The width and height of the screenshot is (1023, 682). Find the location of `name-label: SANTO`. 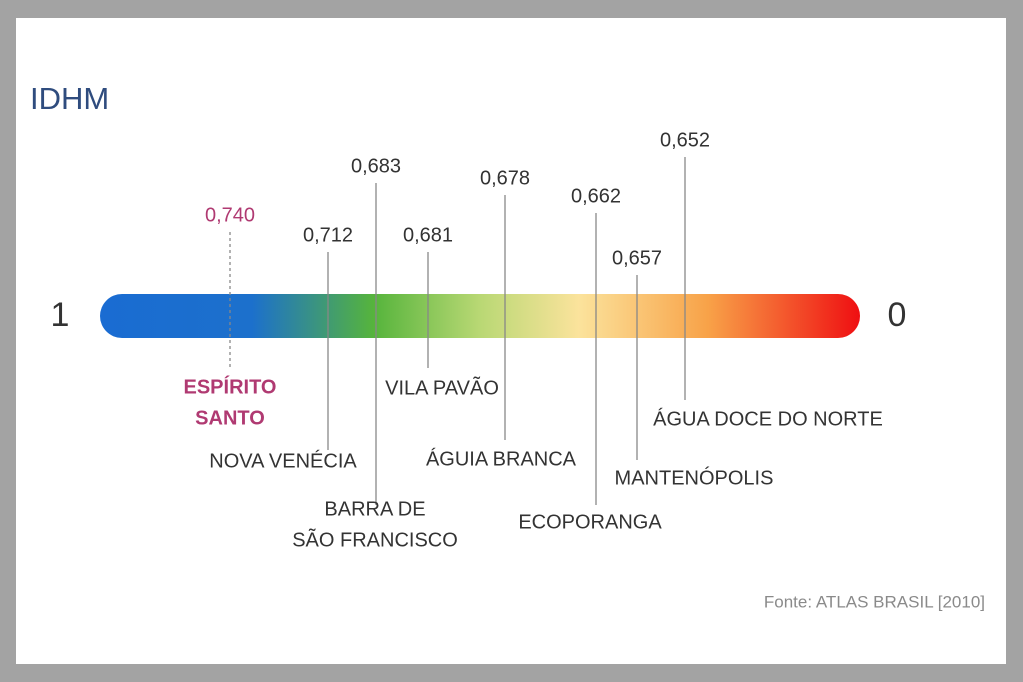

name-label: SANTO is located at coordinates (230, 418).